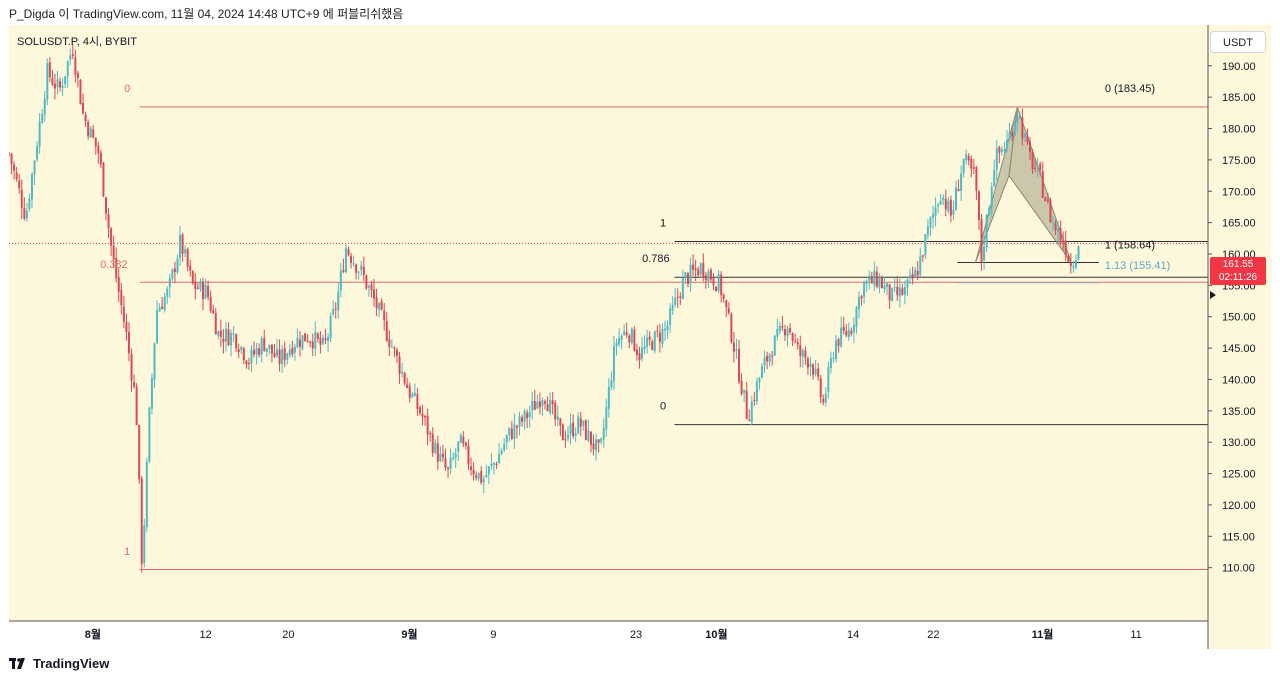 Image resolution: width=1280 pixels, height=681 pixels. What do you see at coordinates (1238, 42) in the screenshot?
I see `currency-button: USDT` at bounding box center [1238, 42].